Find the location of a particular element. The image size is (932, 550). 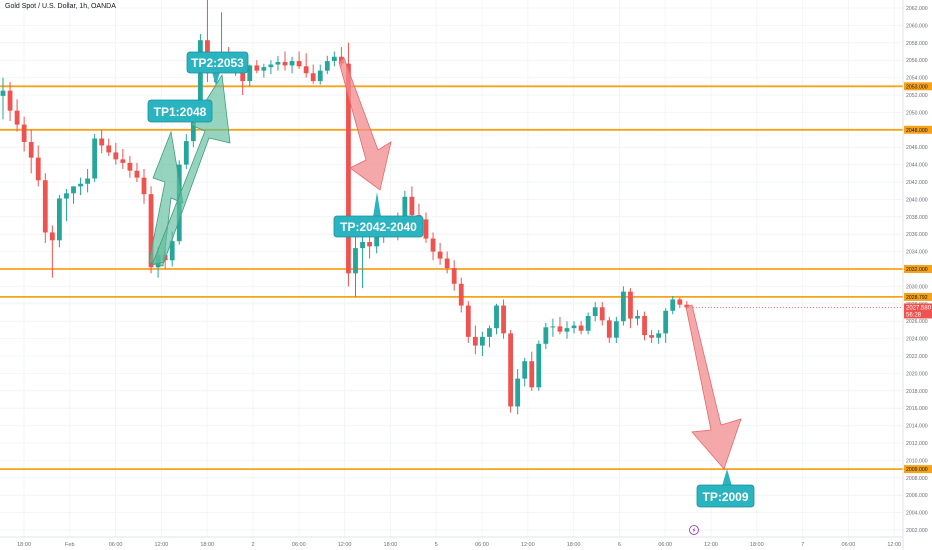

lightning-icon is located at coordinates (694, 530).